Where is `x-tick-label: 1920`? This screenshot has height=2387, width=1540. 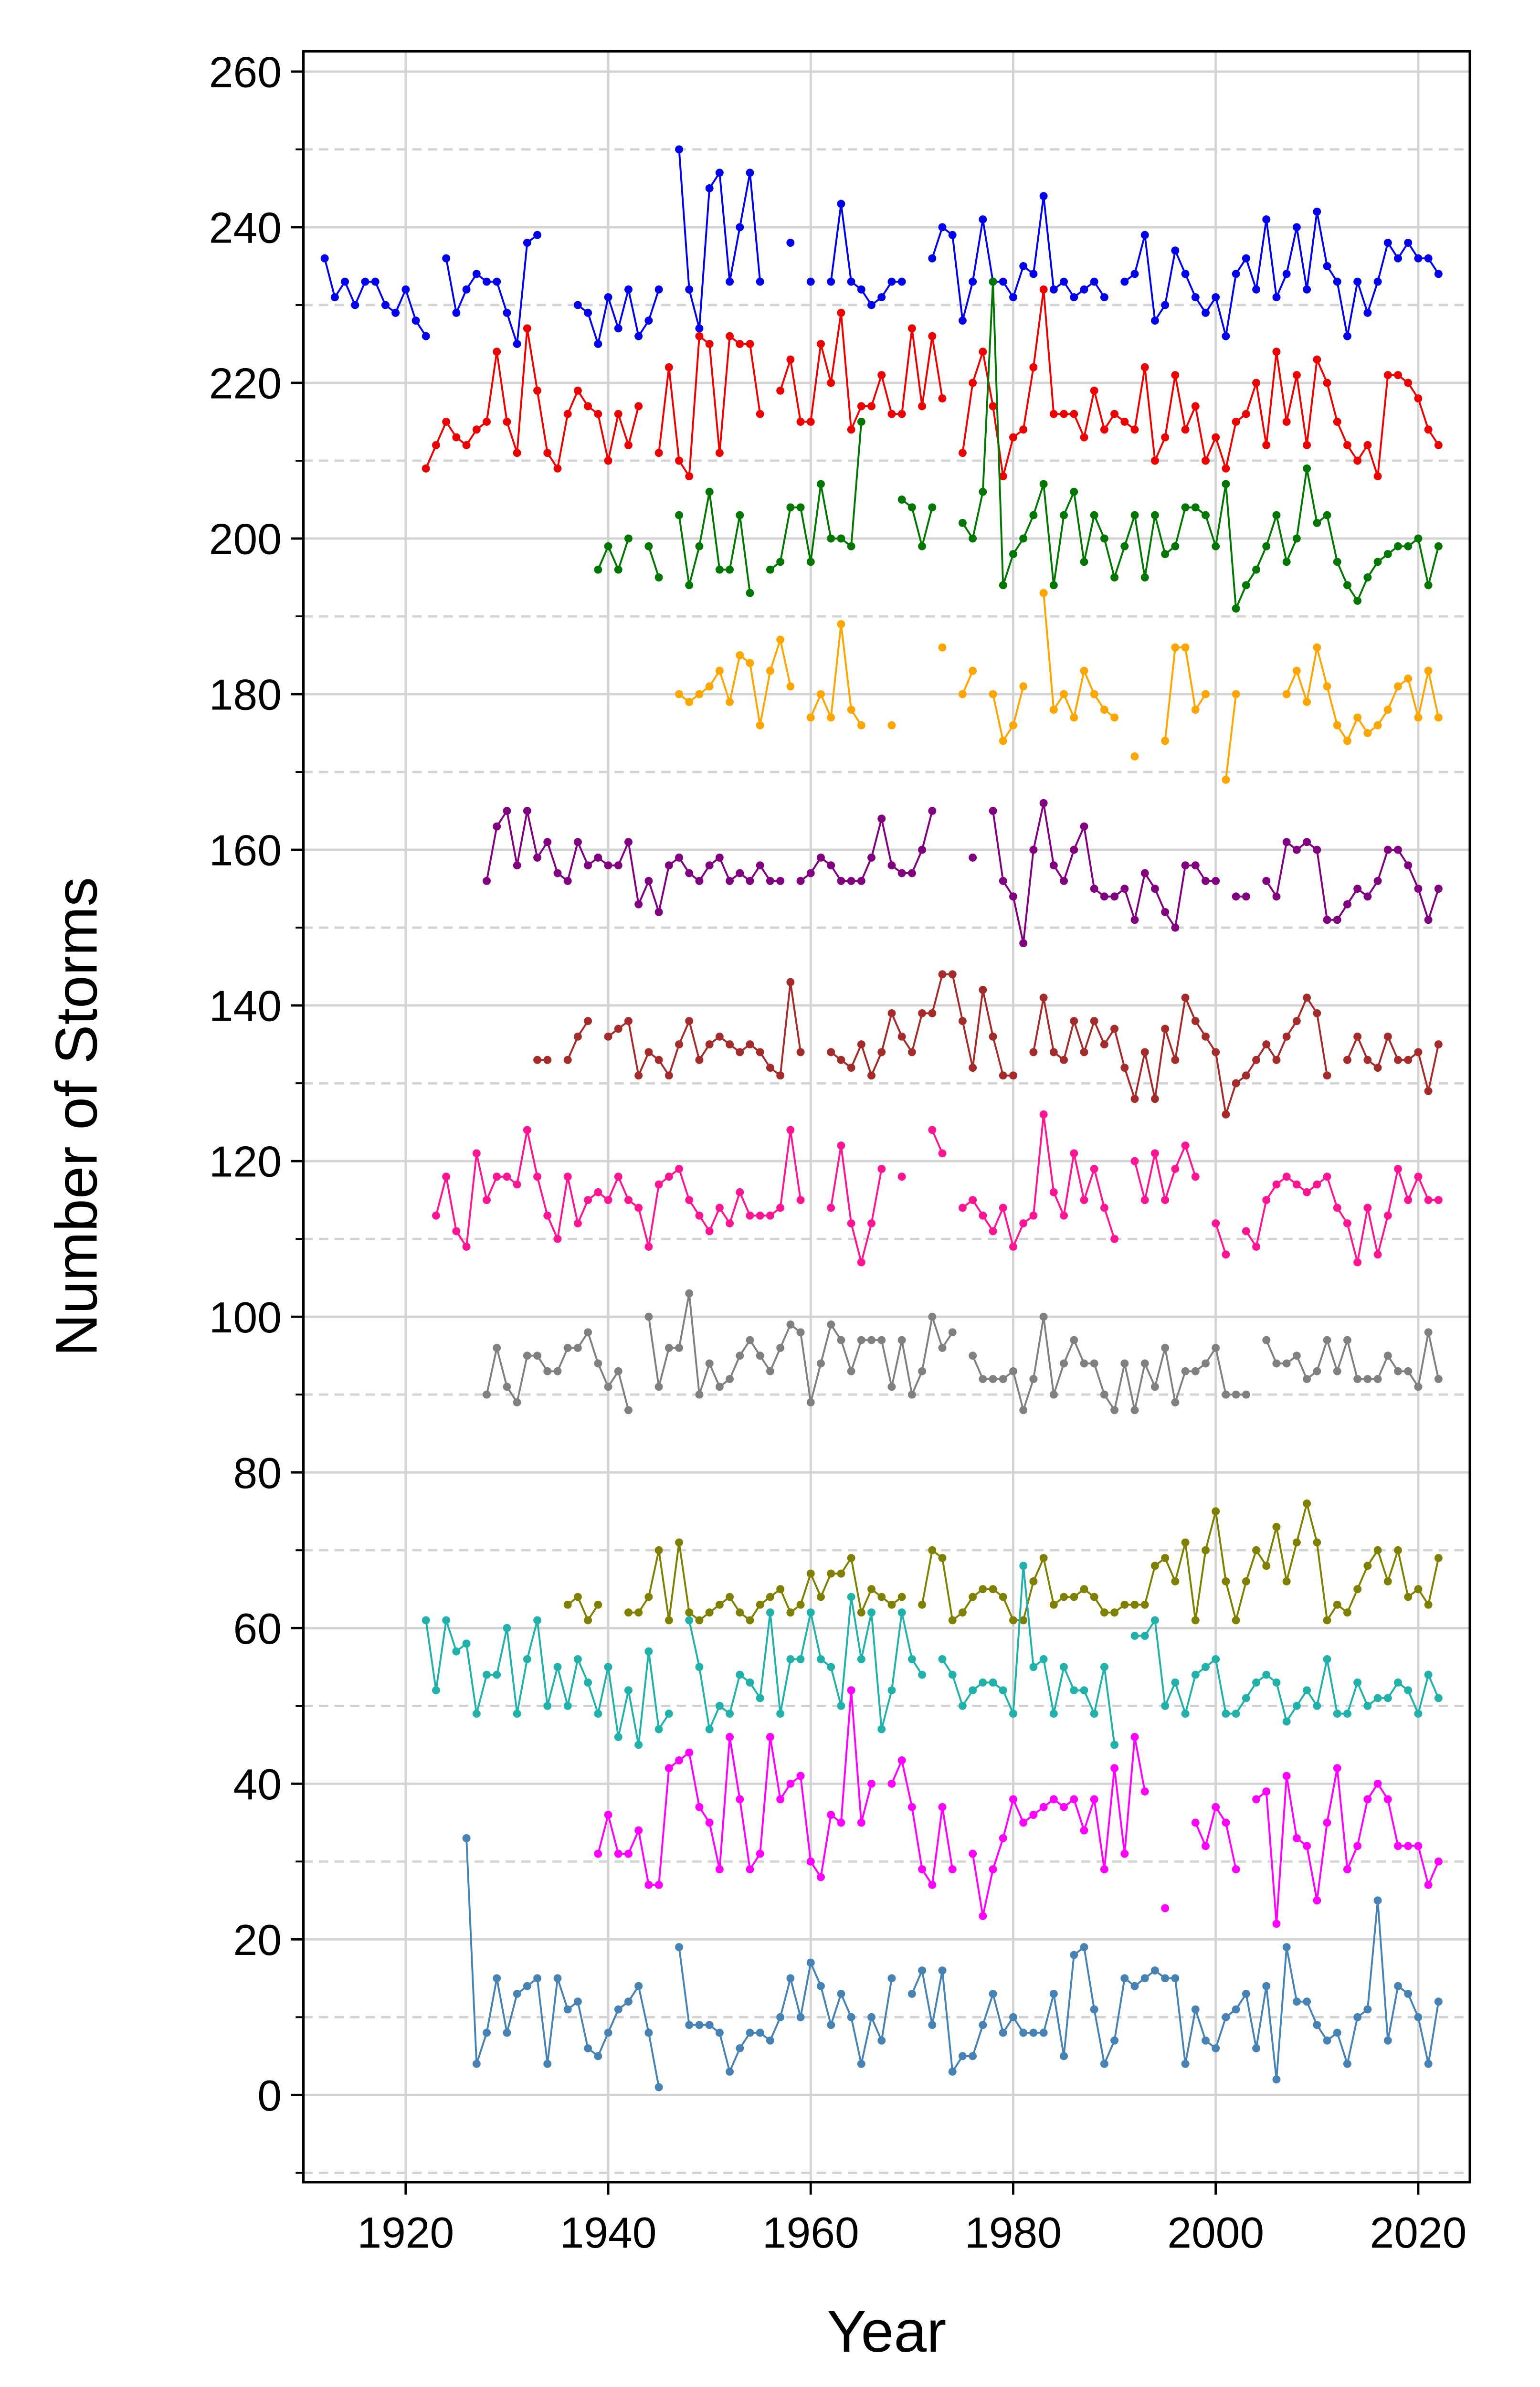 x-tick-label: 1920 is located at coordinates (405, 2232).